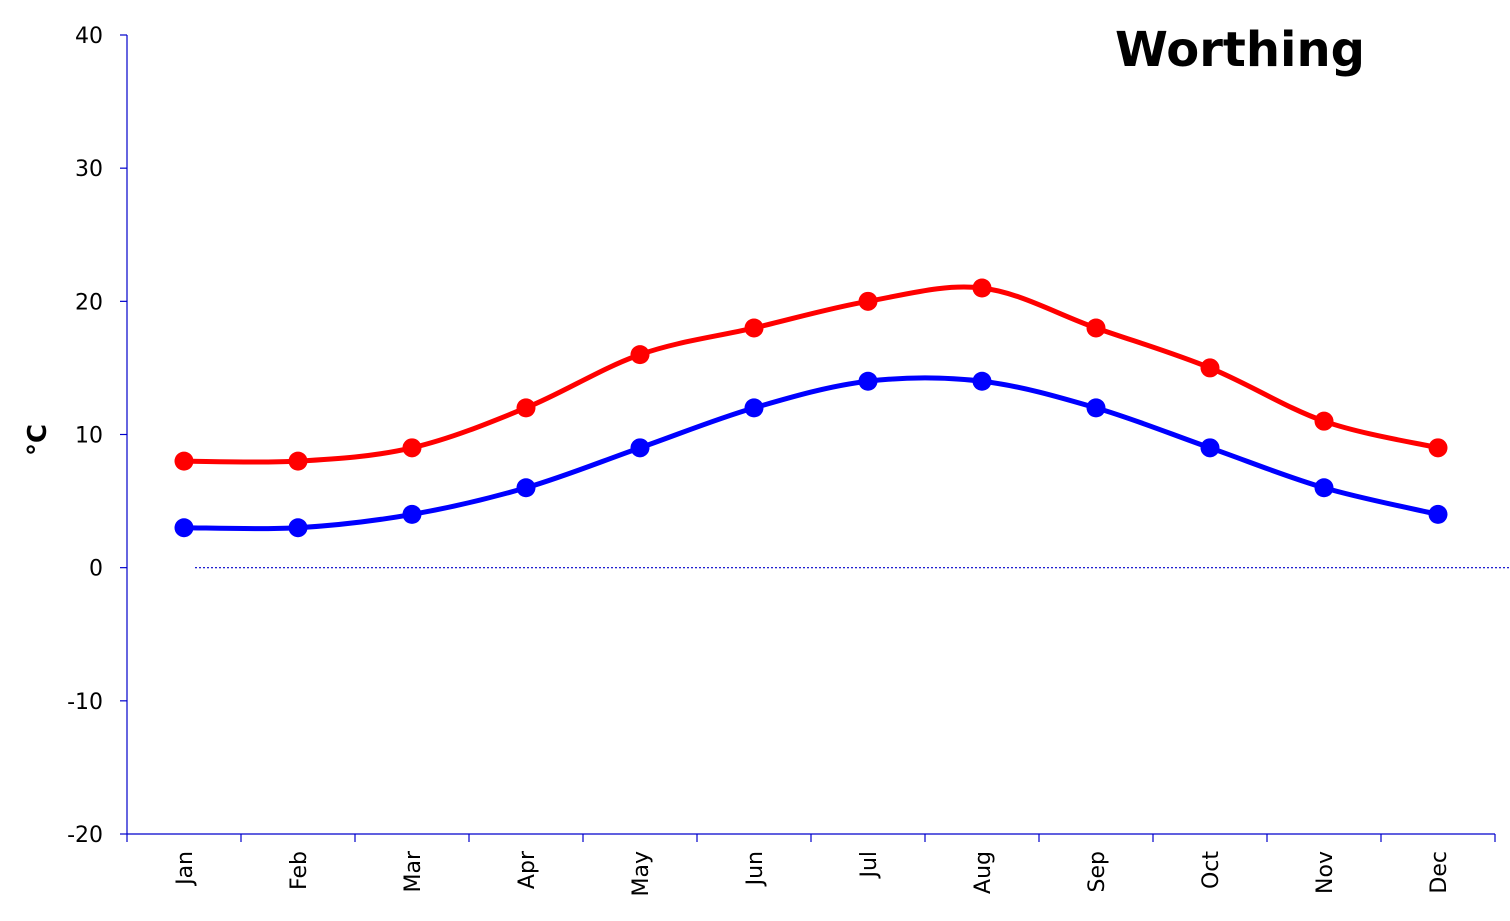  I want to click on y-tick-label: -10, so click(85, 702).